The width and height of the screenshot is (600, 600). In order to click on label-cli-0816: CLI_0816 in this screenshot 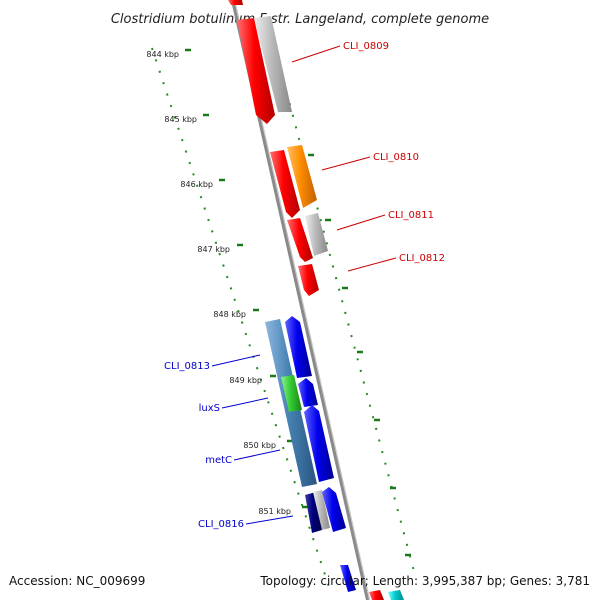, I will do `click(221, 524)`.